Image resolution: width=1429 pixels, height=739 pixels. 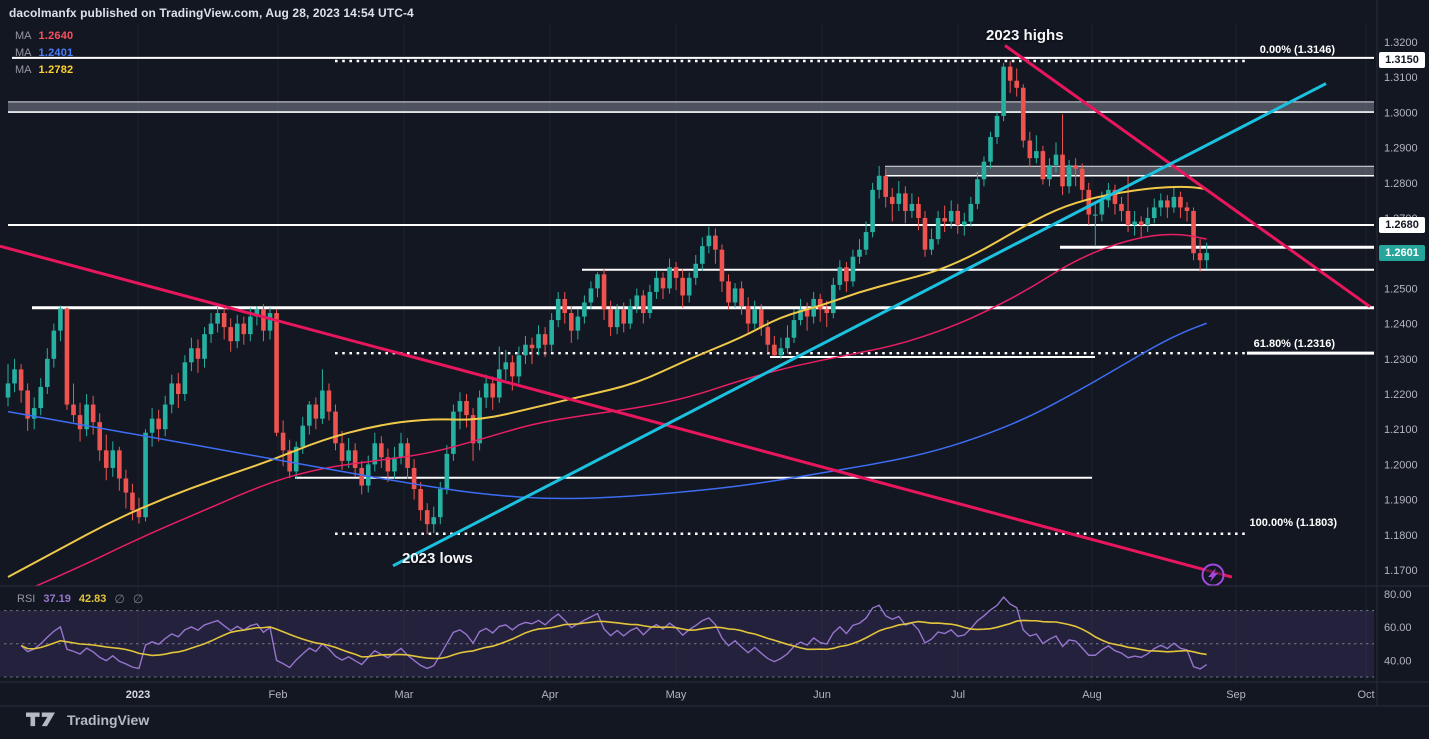 I want to click on resistance-zone, so click(x=691, y=107).